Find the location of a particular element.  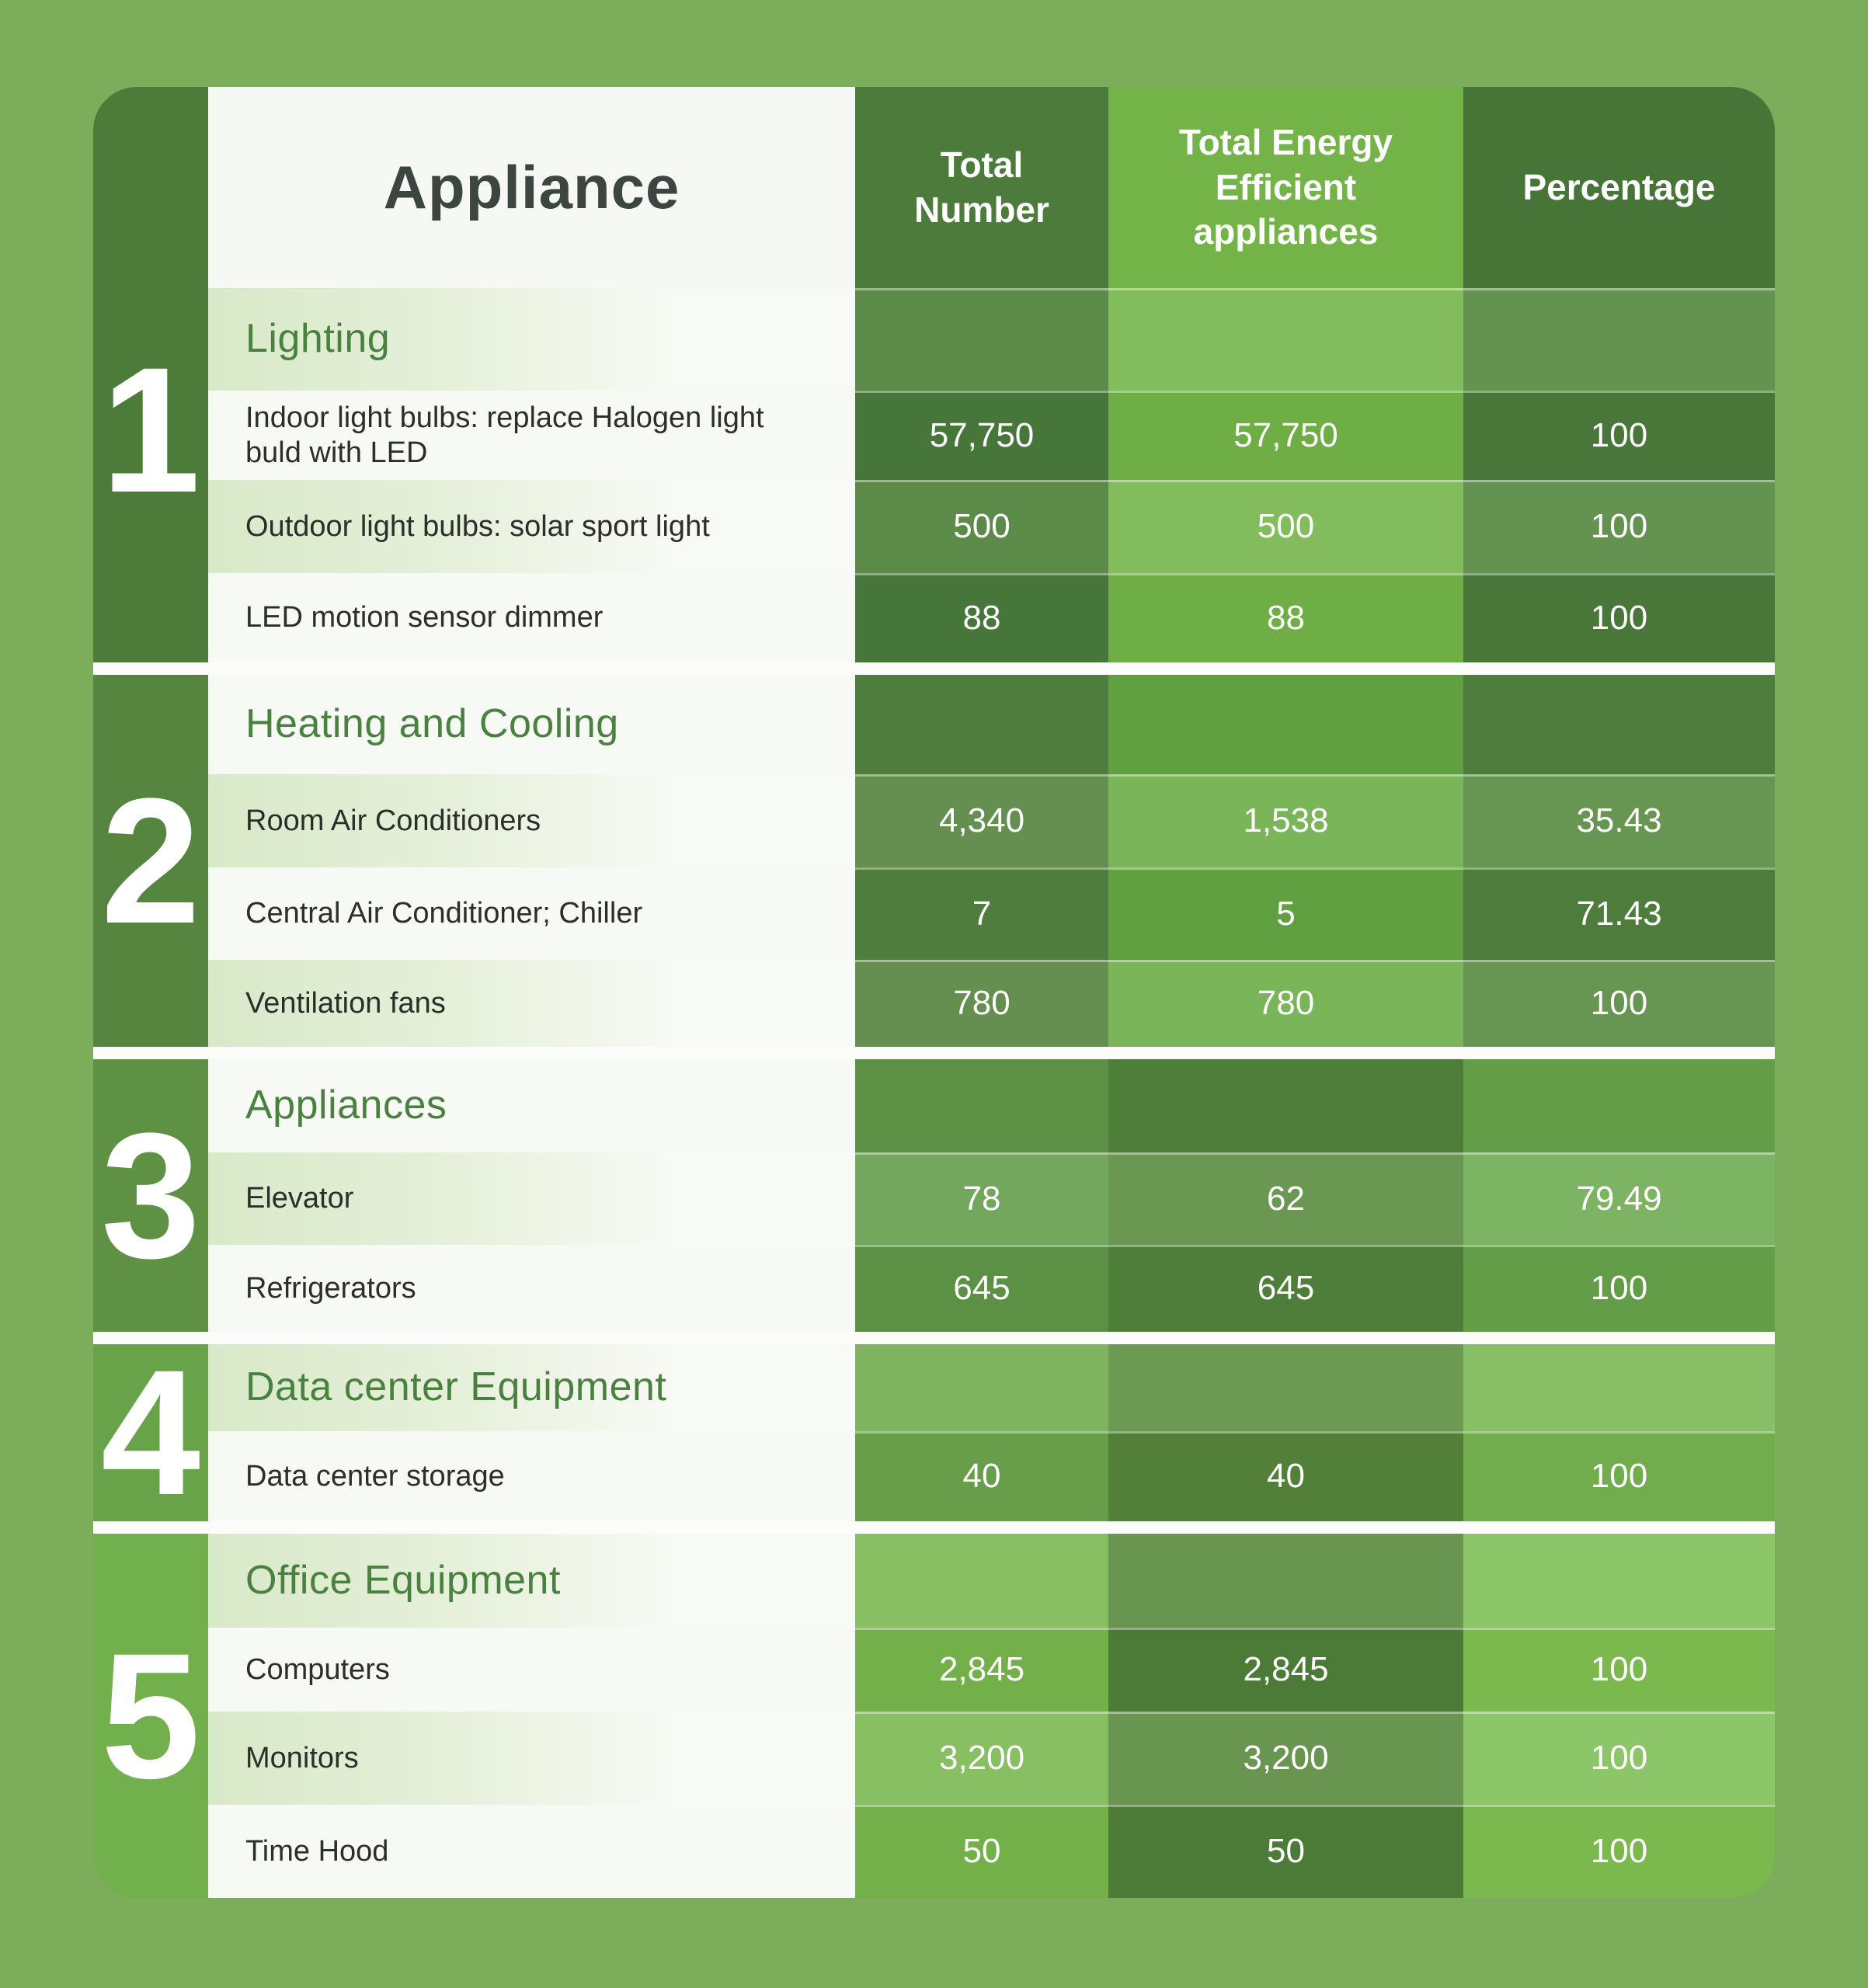

total-number-cell: 780 is located at coordinates (982, 1003).